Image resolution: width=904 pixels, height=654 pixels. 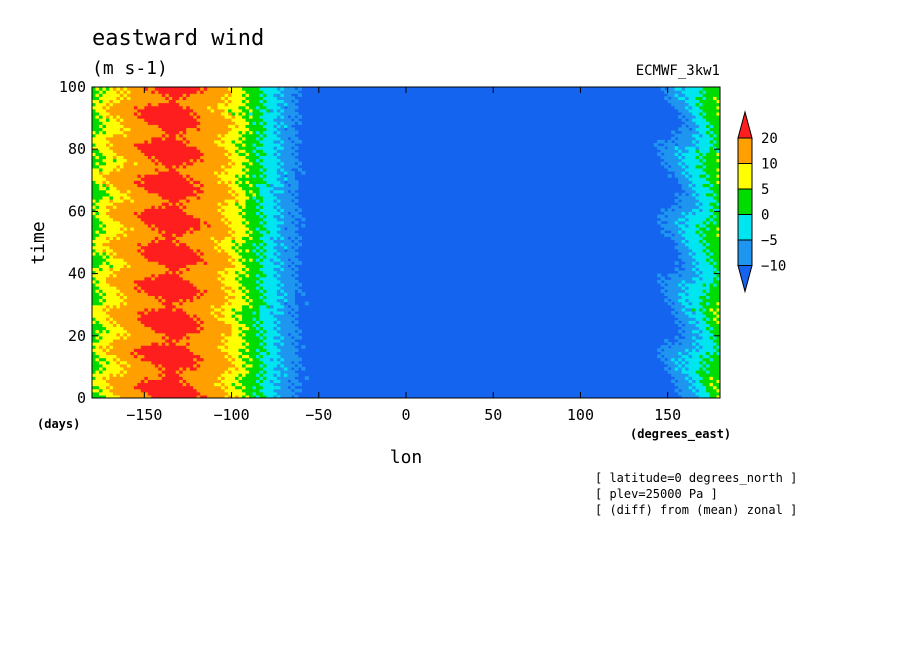 I want to click on colorbar-label-5: −10, so click(x=773, y=267).